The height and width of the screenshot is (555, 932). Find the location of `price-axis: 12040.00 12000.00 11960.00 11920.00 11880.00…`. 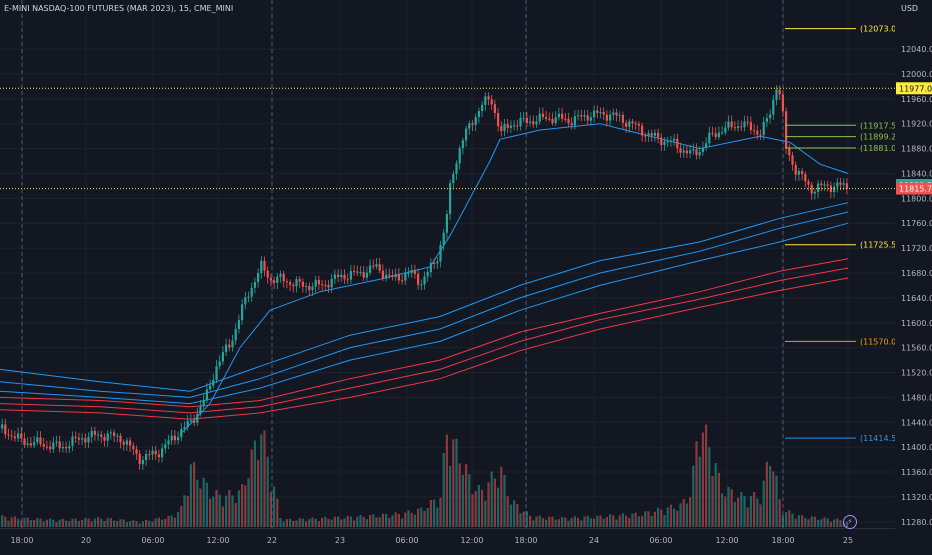

price-axis: 12040.00 12000.00 11960.00 11920.00 11880.00… is located at coordinates (913, 275).